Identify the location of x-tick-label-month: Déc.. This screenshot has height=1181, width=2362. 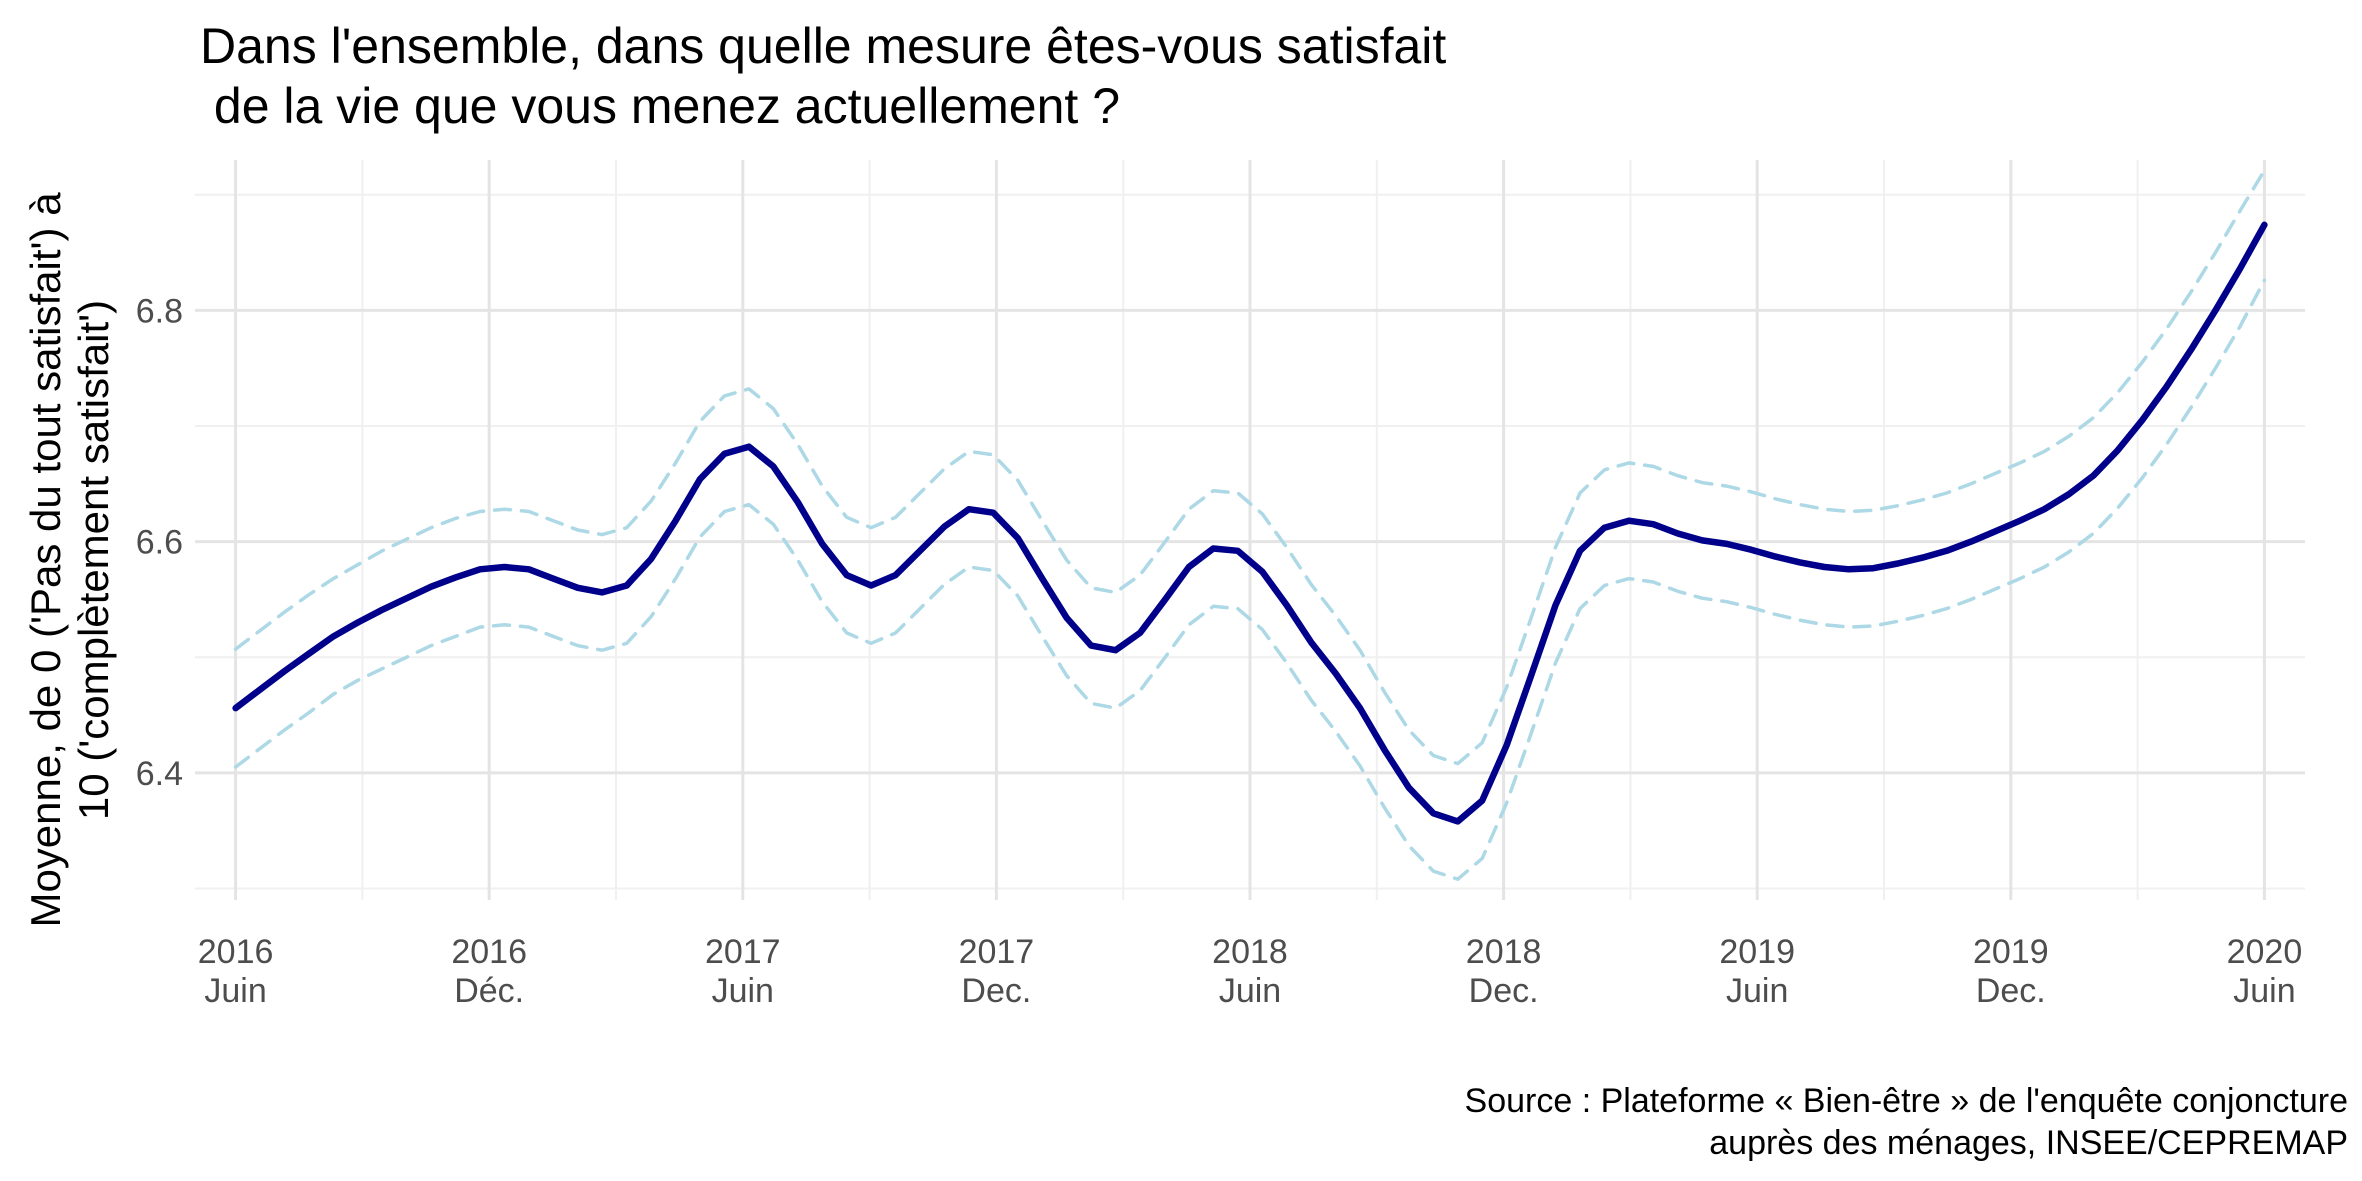
(489, 991).